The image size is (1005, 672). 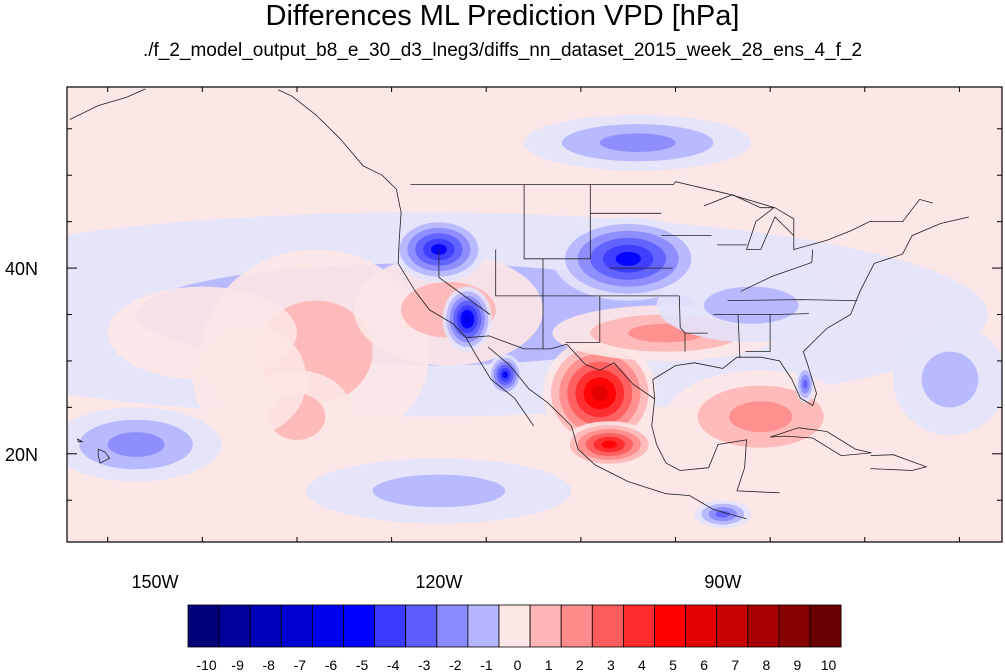 I want to click on colorbar-label: -9, so click(x=237, y=664).